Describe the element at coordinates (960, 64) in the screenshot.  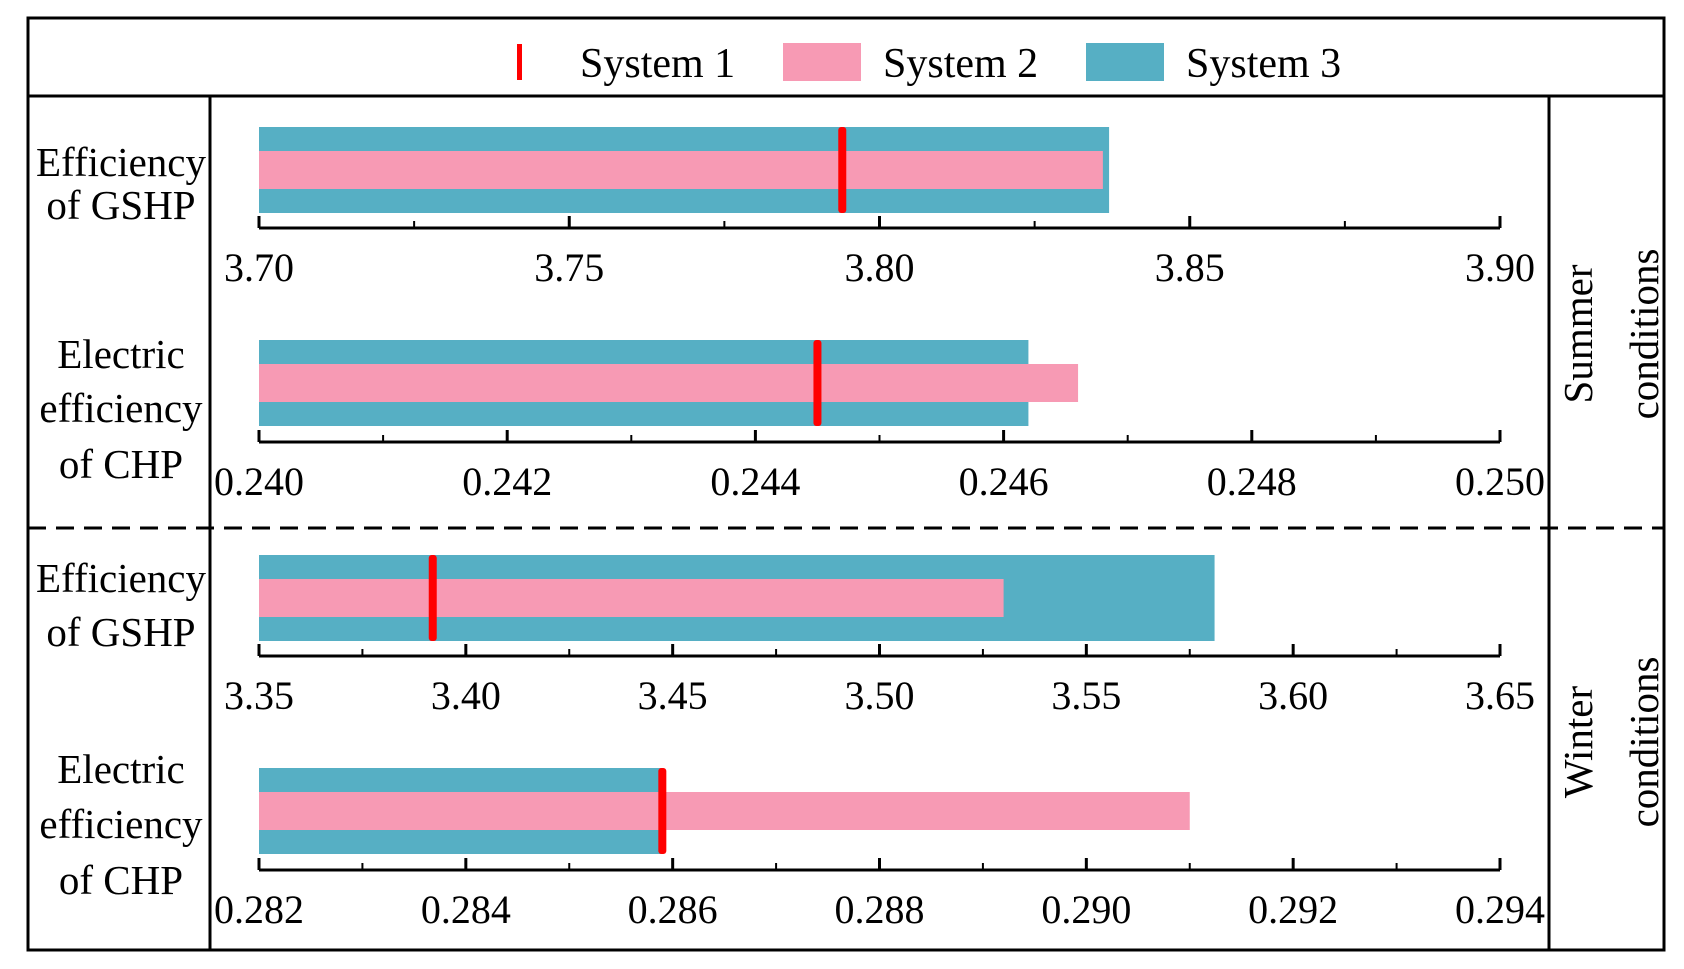
I see `legend-system2-label: System 2` at that location.